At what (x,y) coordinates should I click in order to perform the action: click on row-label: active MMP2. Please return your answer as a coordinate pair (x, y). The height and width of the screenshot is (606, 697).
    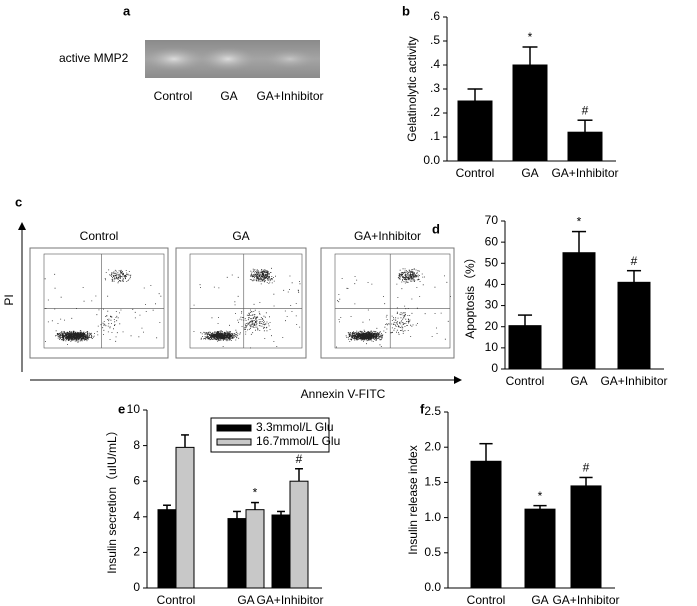
    Looking at the image, I should click on (94, 58).